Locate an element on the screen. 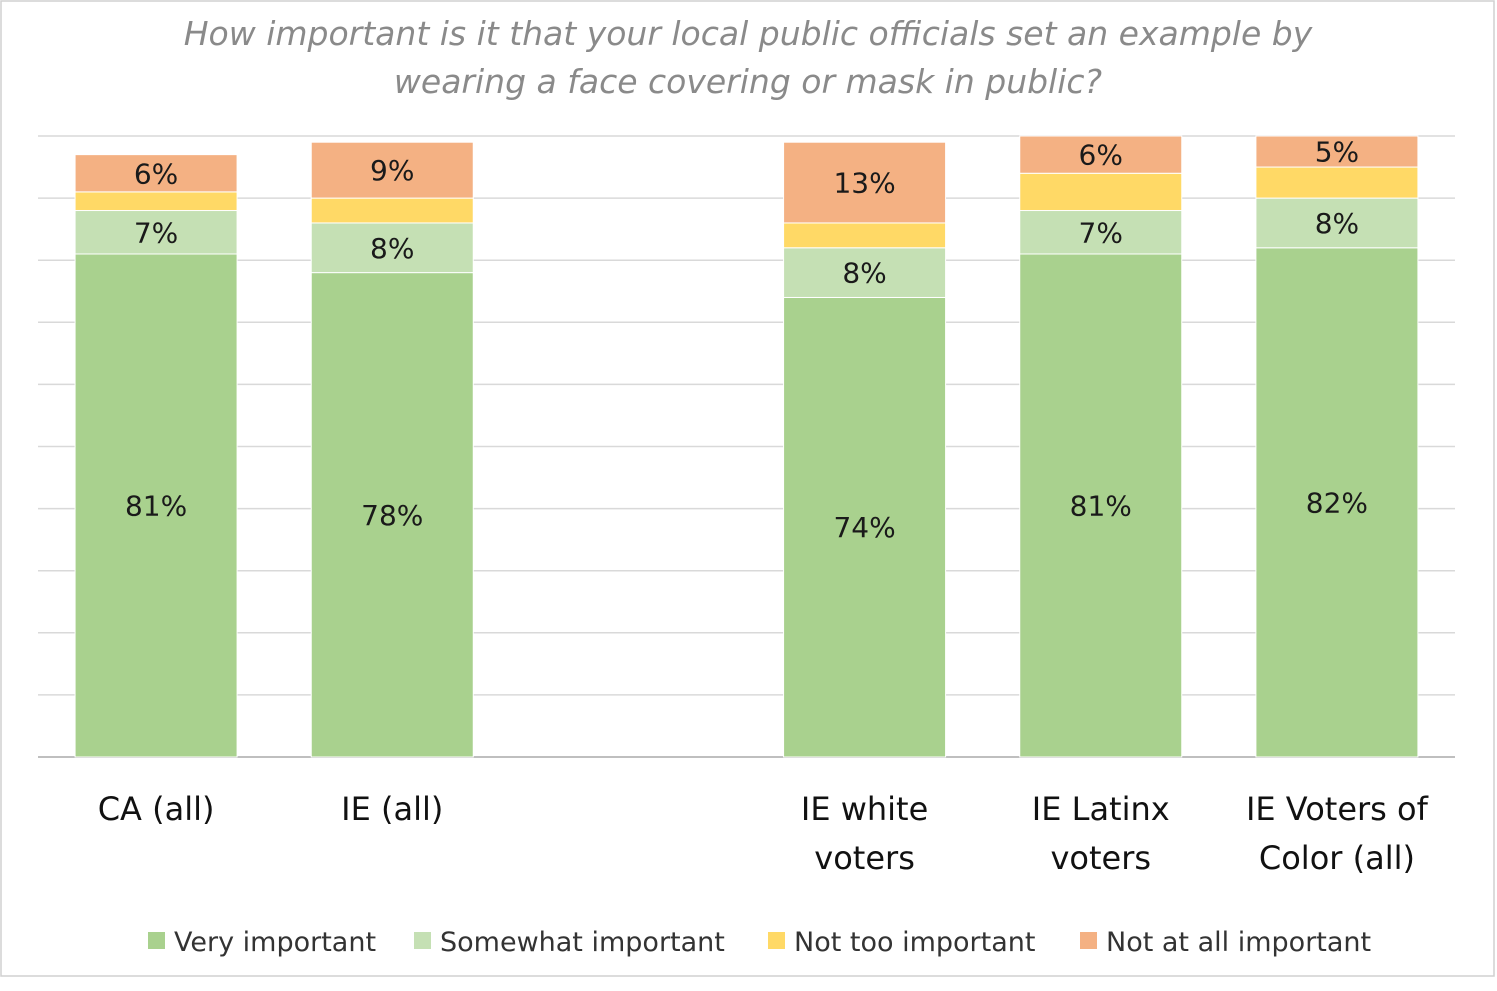 Image resolution: width=1497 pixels, height=991 pixels. data-label: 78% is located at coordinates (392, 515).